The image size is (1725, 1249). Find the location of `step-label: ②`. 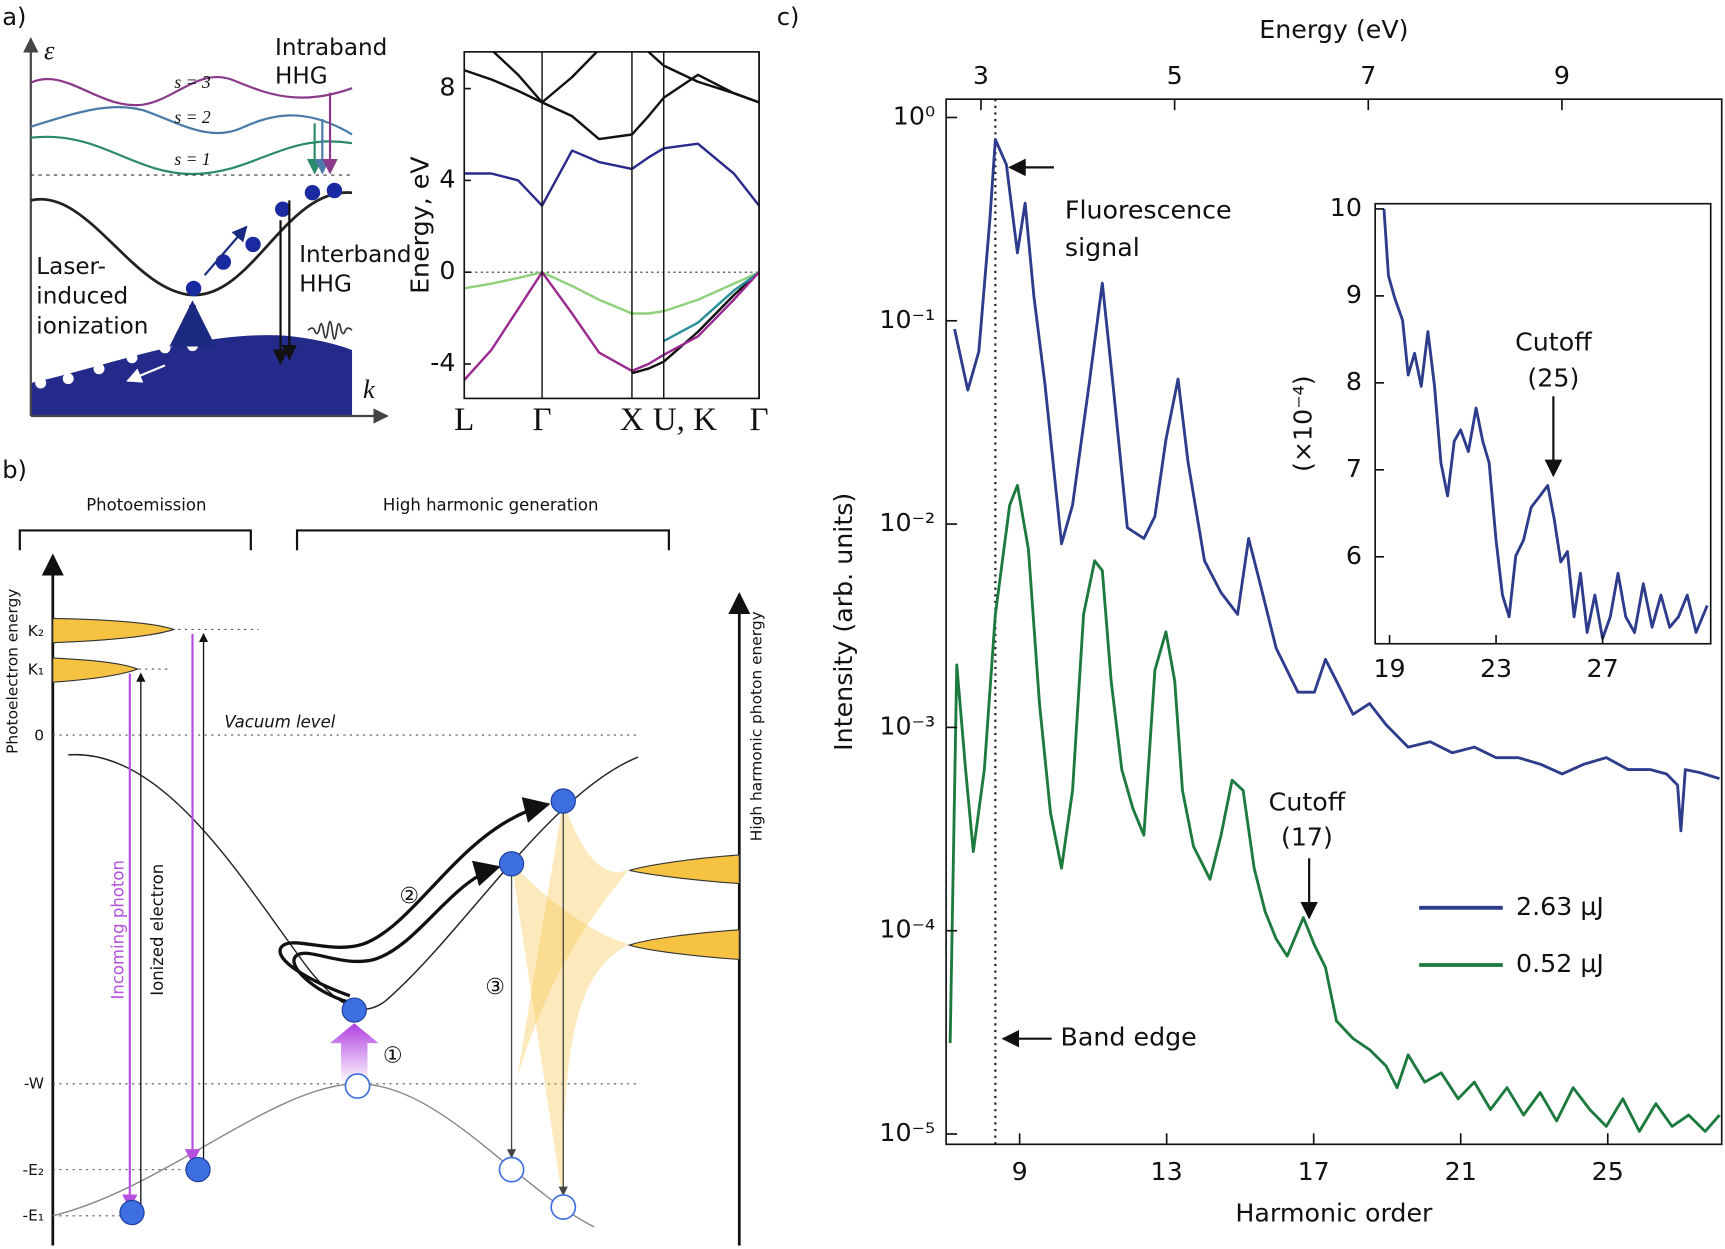

step-label: ② is located at coordinates (409, 896).